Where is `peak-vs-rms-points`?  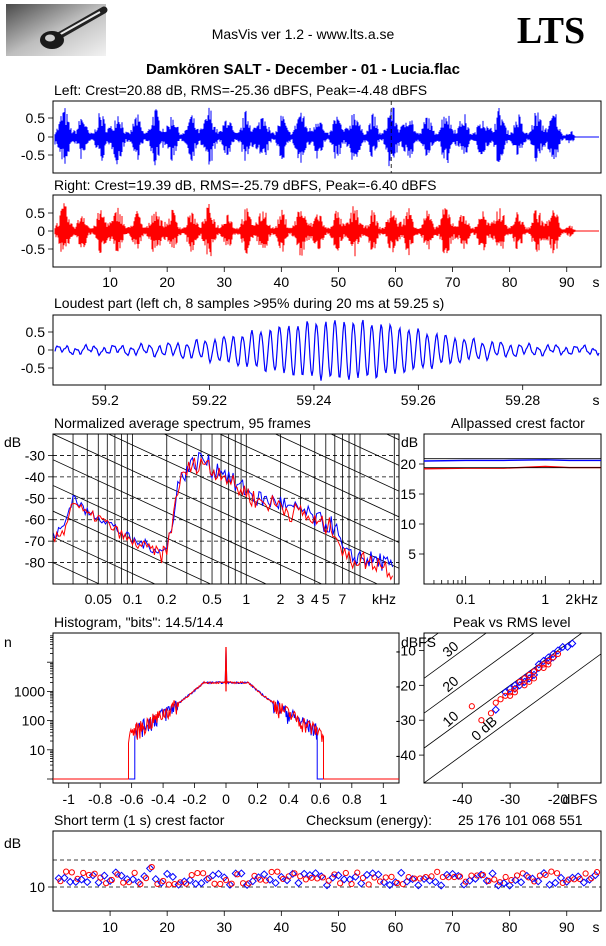
peak-vs-rms-points is located at coordinates (522, 681).